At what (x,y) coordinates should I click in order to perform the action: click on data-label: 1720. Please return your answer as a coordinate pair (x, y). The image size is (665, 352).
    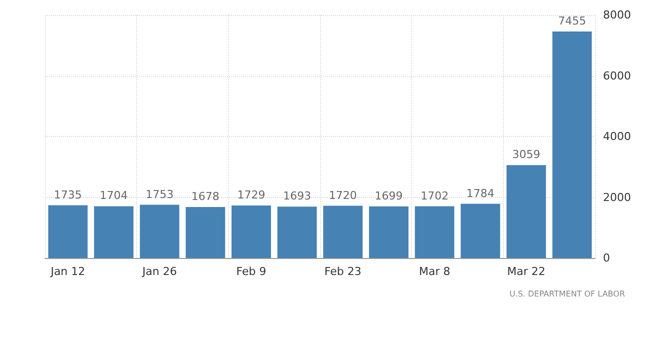
    Looking at the image, I should click on (342, 195).